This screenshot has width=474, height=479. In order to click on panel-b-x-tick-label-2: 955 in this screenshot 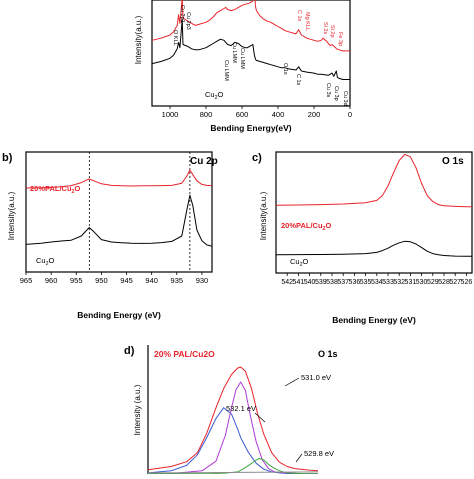, I will do `click(76, 280)`.